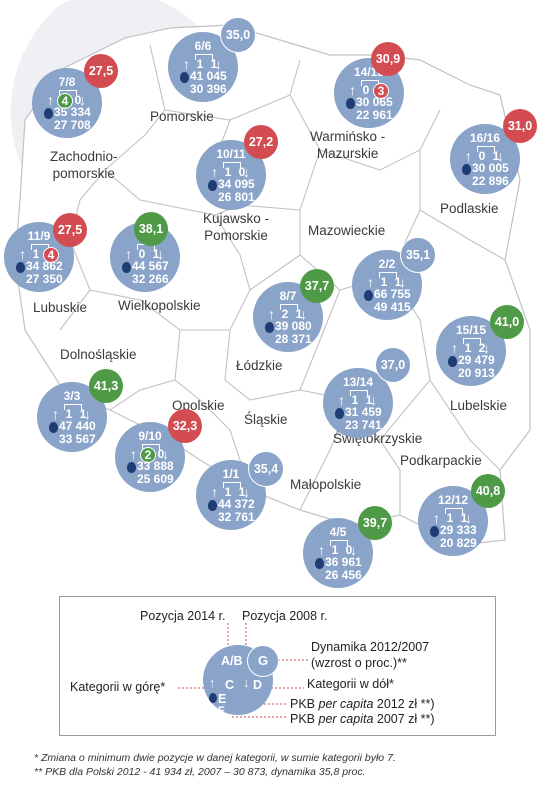 The width and height of the screenshot is (550, 803). I want to click on pkb-2007-value: 30 396, so click(208, 89).